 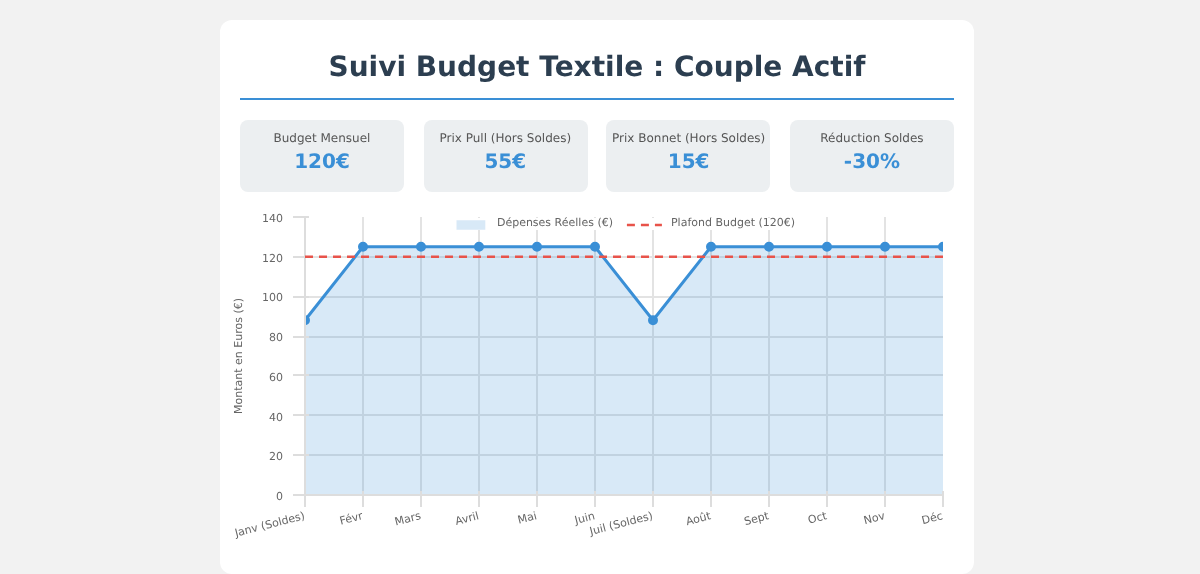 I want to click on text: -30%, so click(x=872, y=163).